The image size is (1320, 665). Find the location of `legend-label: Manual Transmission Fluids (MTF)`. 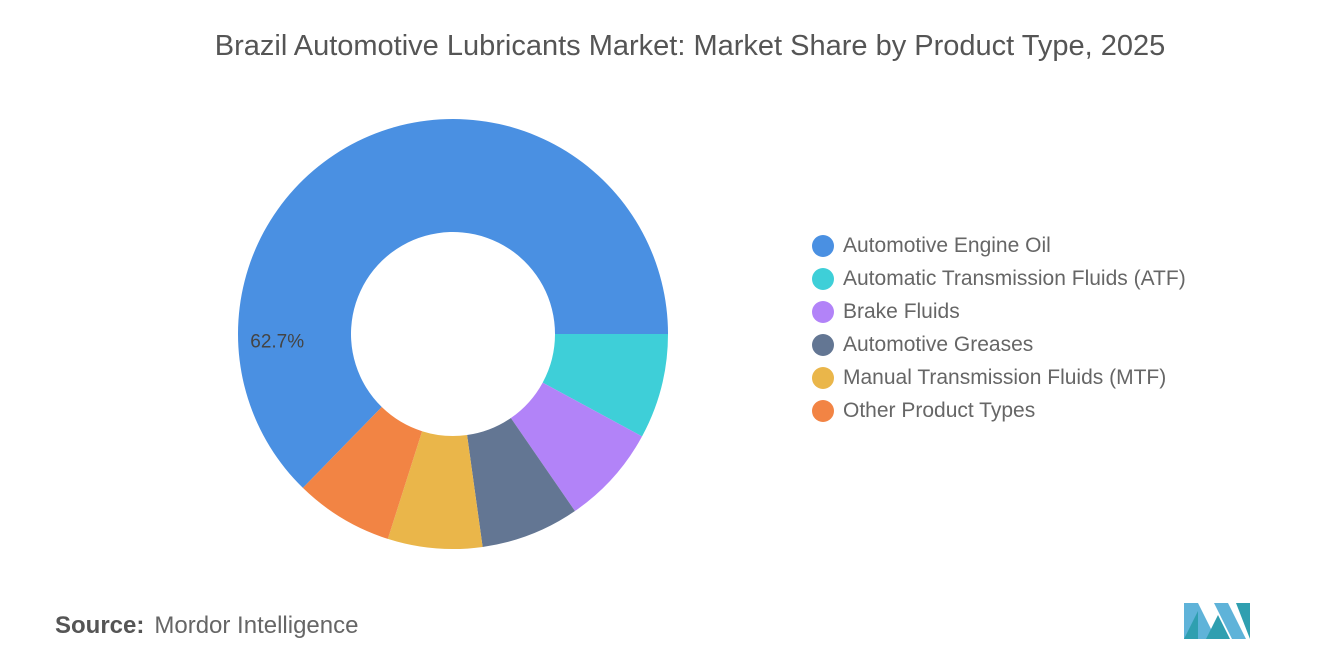

legend-label: Manual Transmission Fluids (MTF) is located at coordinates (1005, 377).